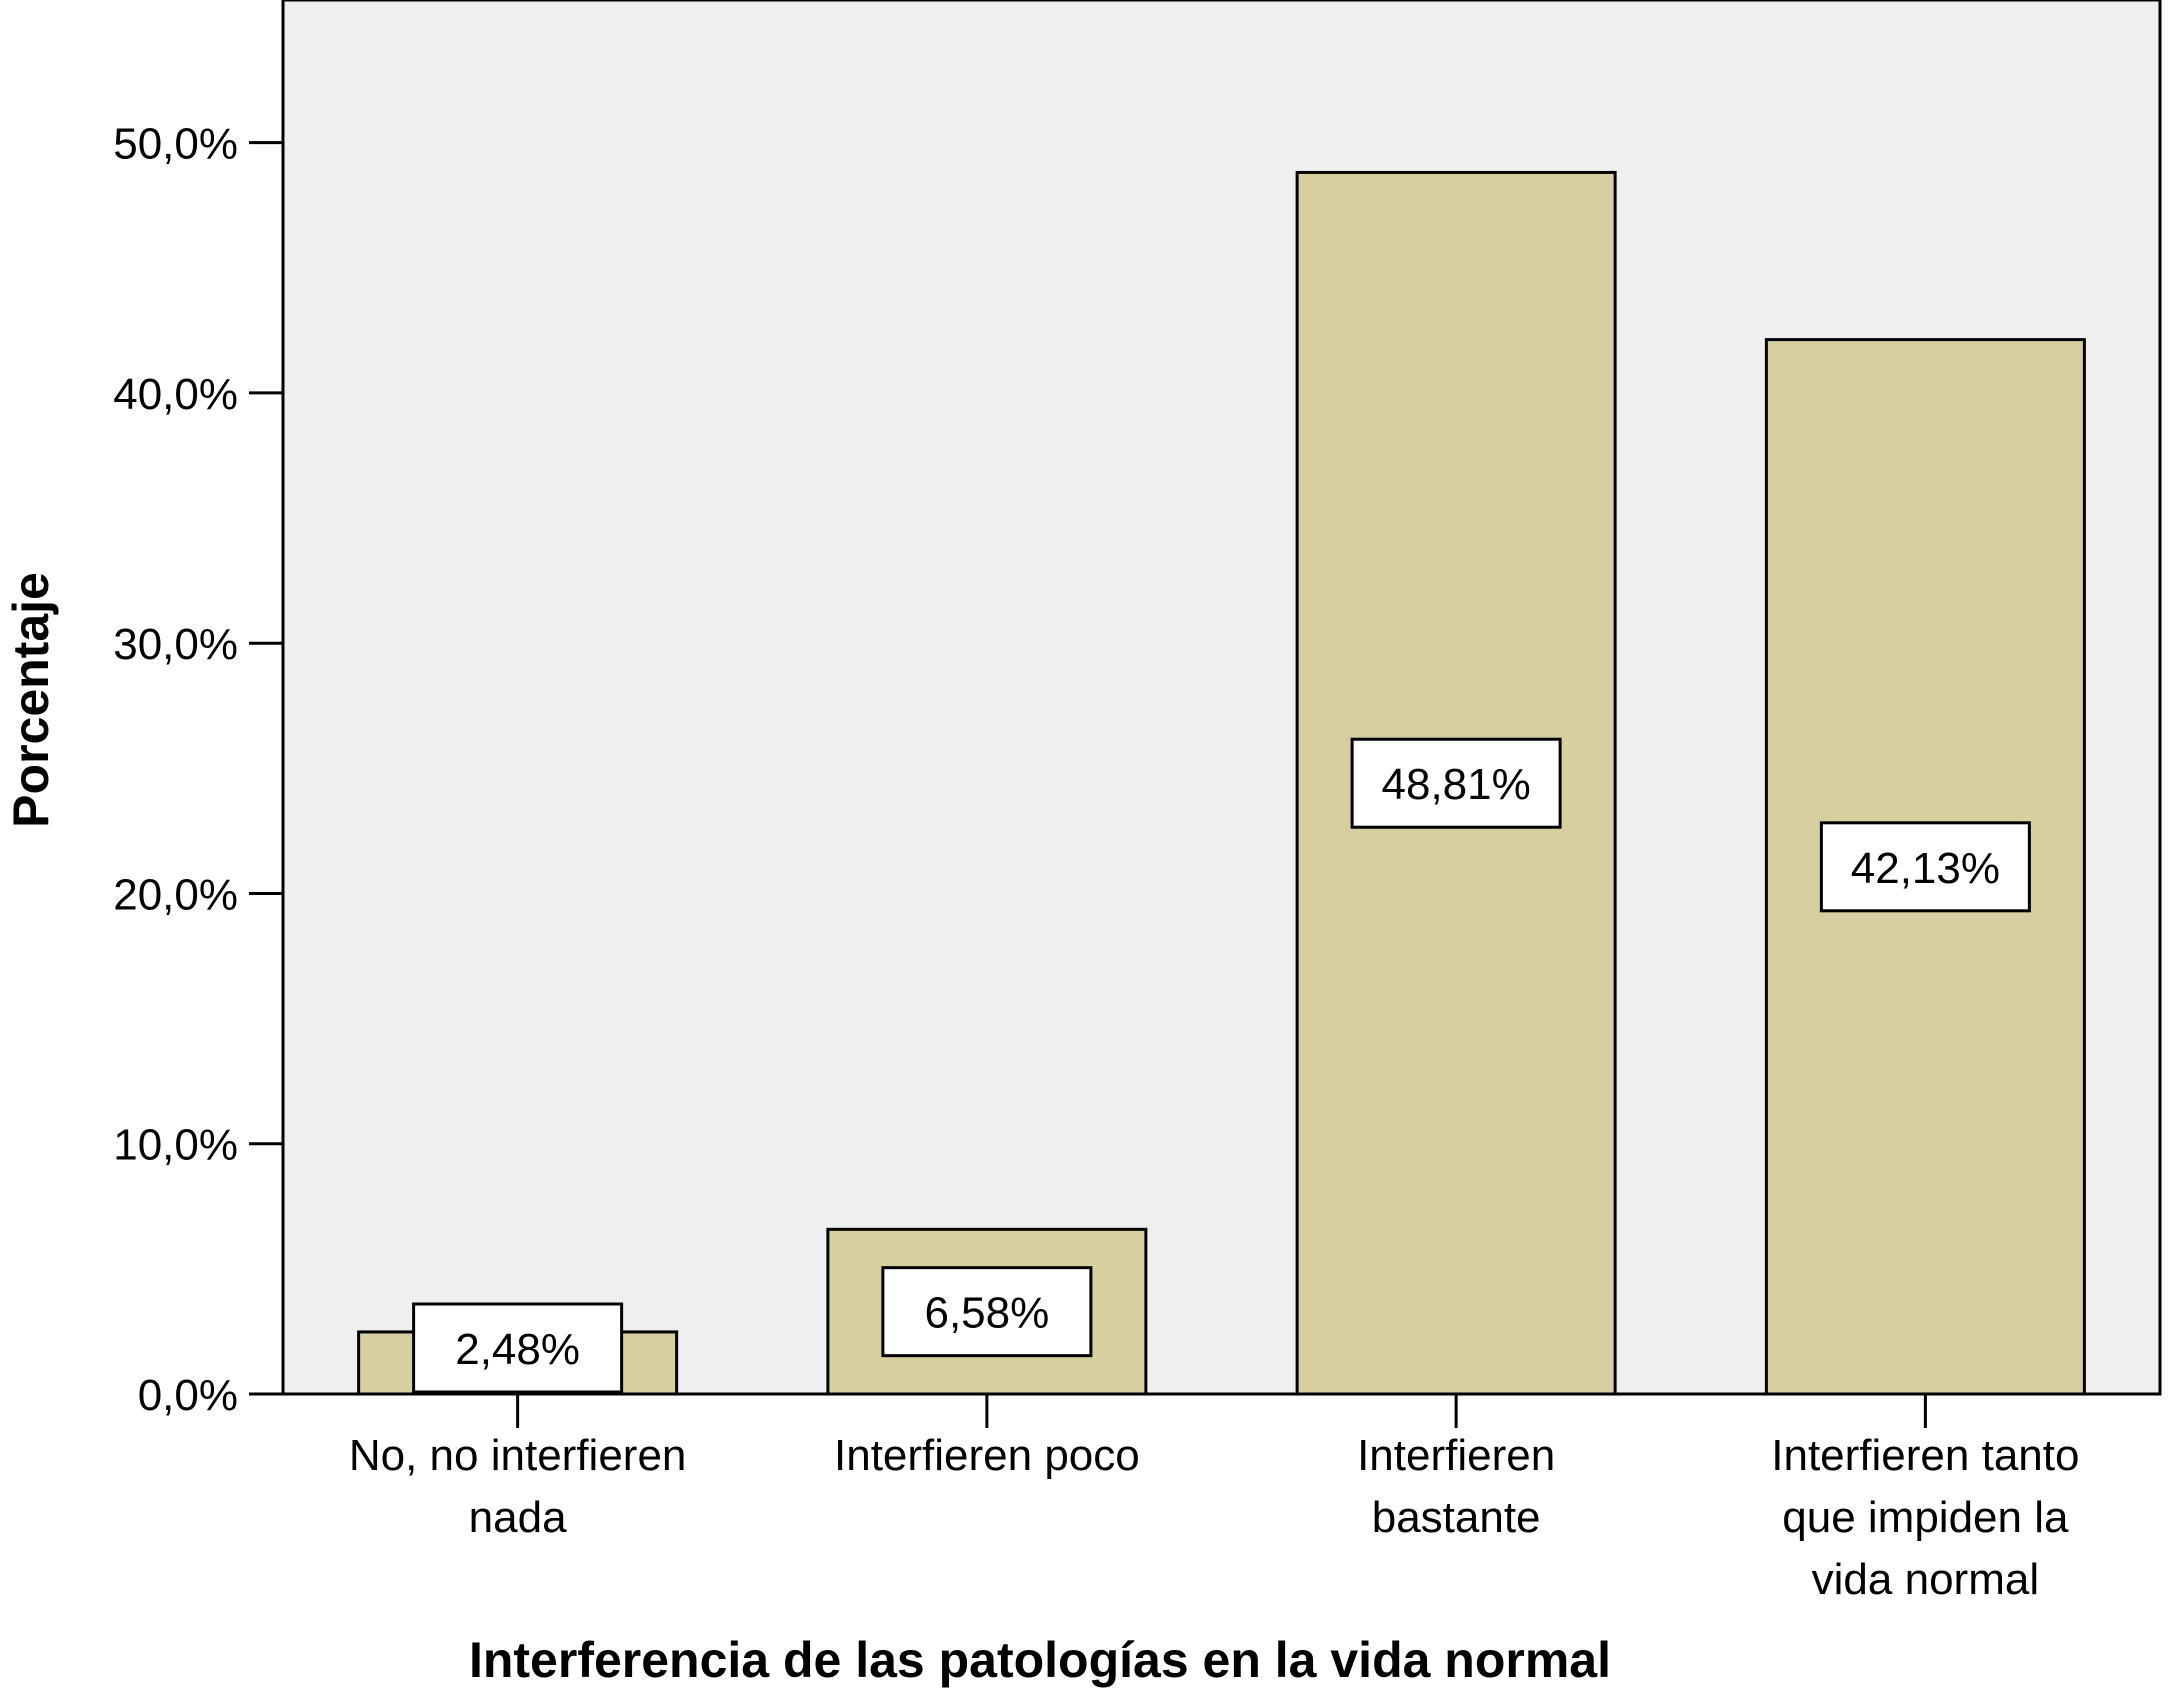  Describe the element at coordinates (175, 894) in the screenshot. I see `y-tick-label: 20,0%` at that location.